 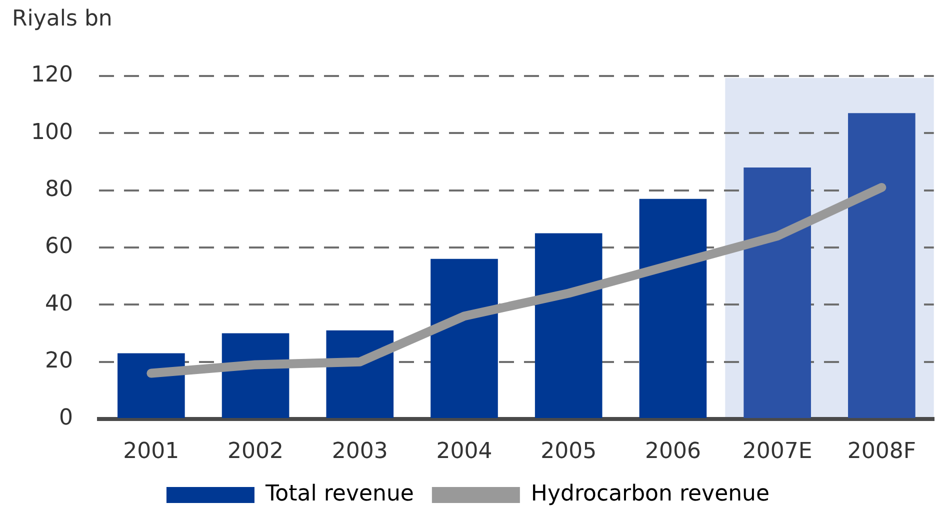 I want to click on y-tick-label: 40, so click(x=59, y=303).